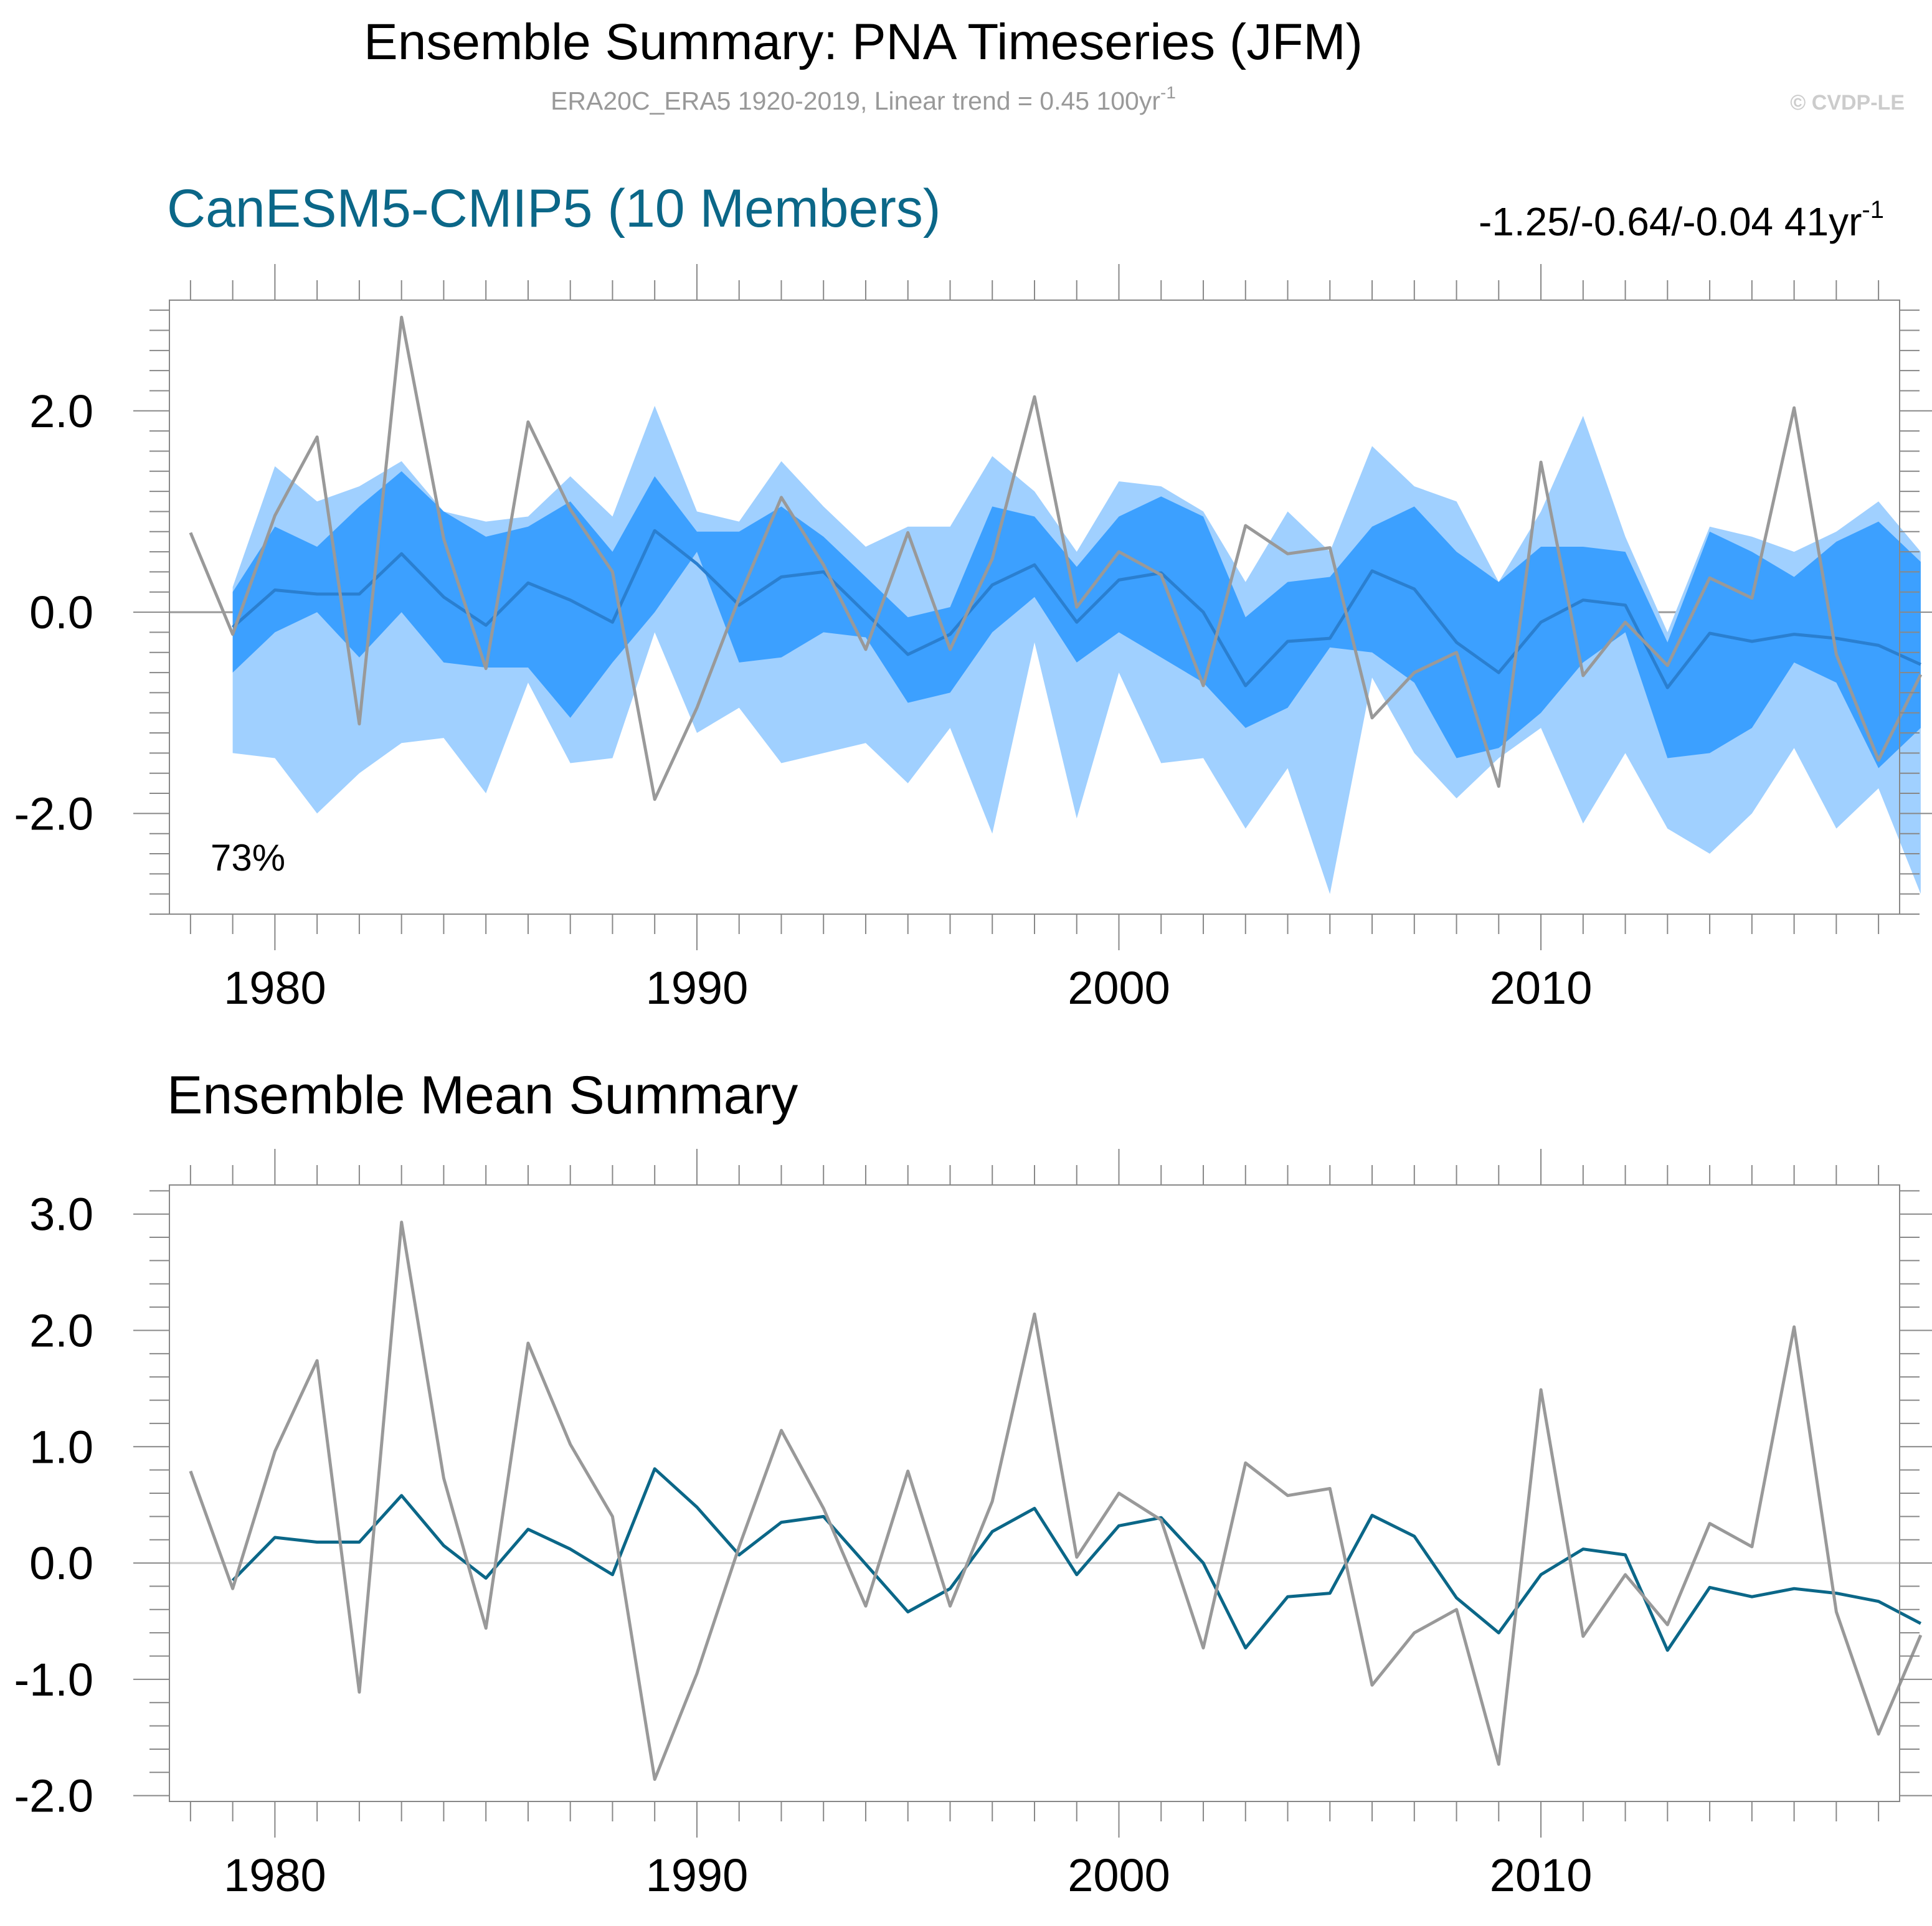 Image resolution: width=1932 pixels, height=1926 pixels. Describe the element at coordinates (1542, 1875) in the screenshot. I see `panel2-x-tick-label: 2010` at that location.